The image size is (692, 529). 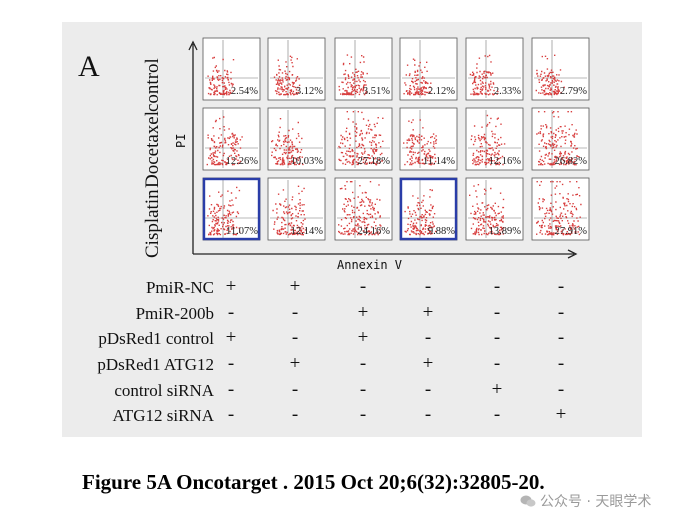 What do you see at coordinates (156, 338) in the screenshot?
I see `condition-label: pDsRed1 control` at bounding box center [156, 338].